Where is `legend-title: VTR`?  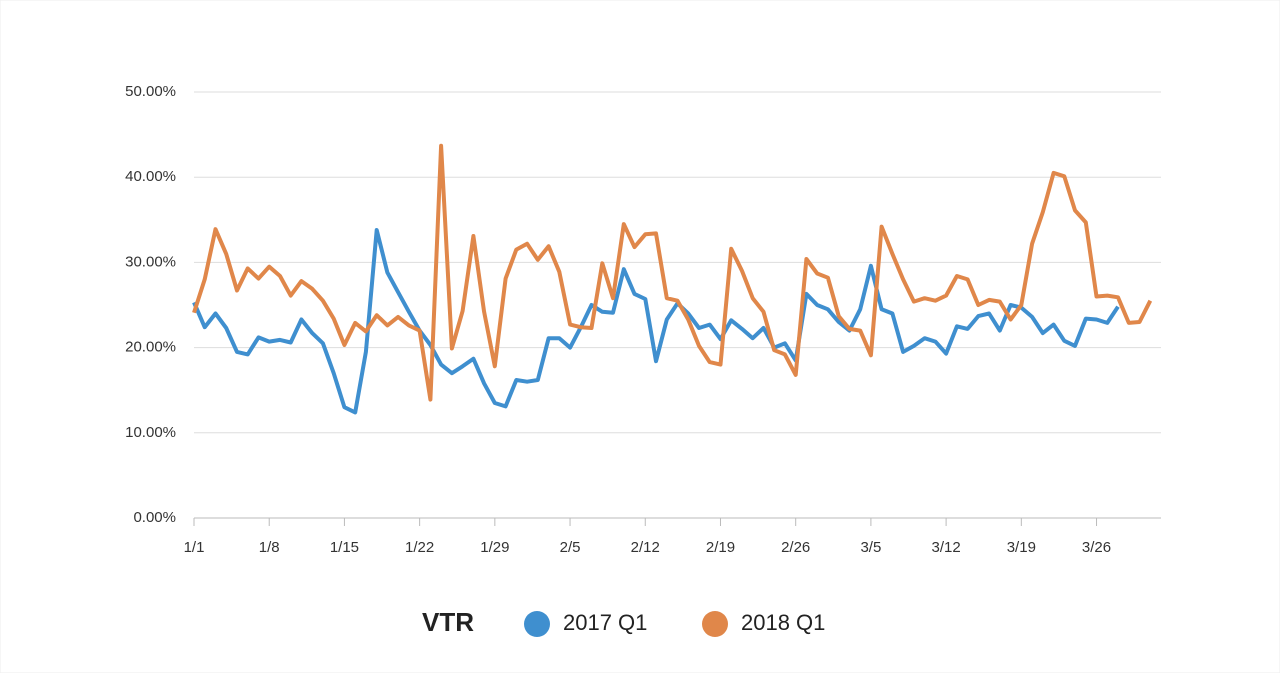 legend-title: VTR is located at coordinates (448, 622).